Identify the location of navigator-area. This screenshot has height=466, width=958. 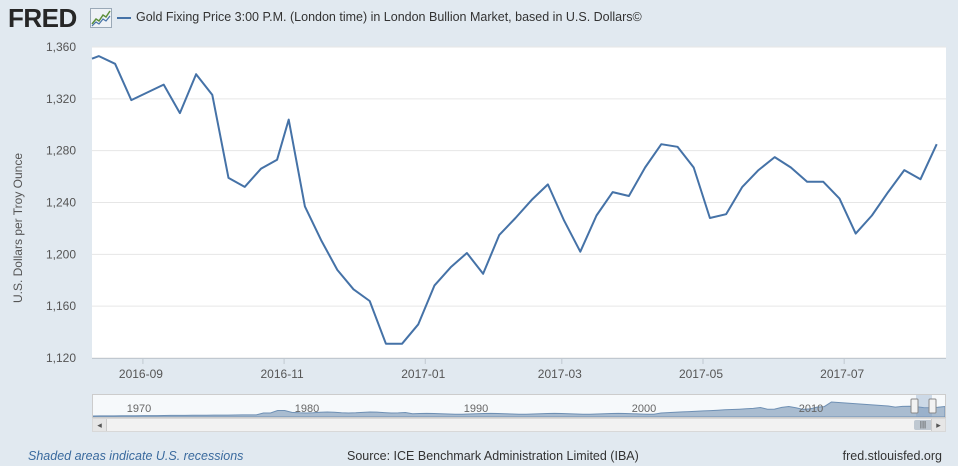
(519, 409).